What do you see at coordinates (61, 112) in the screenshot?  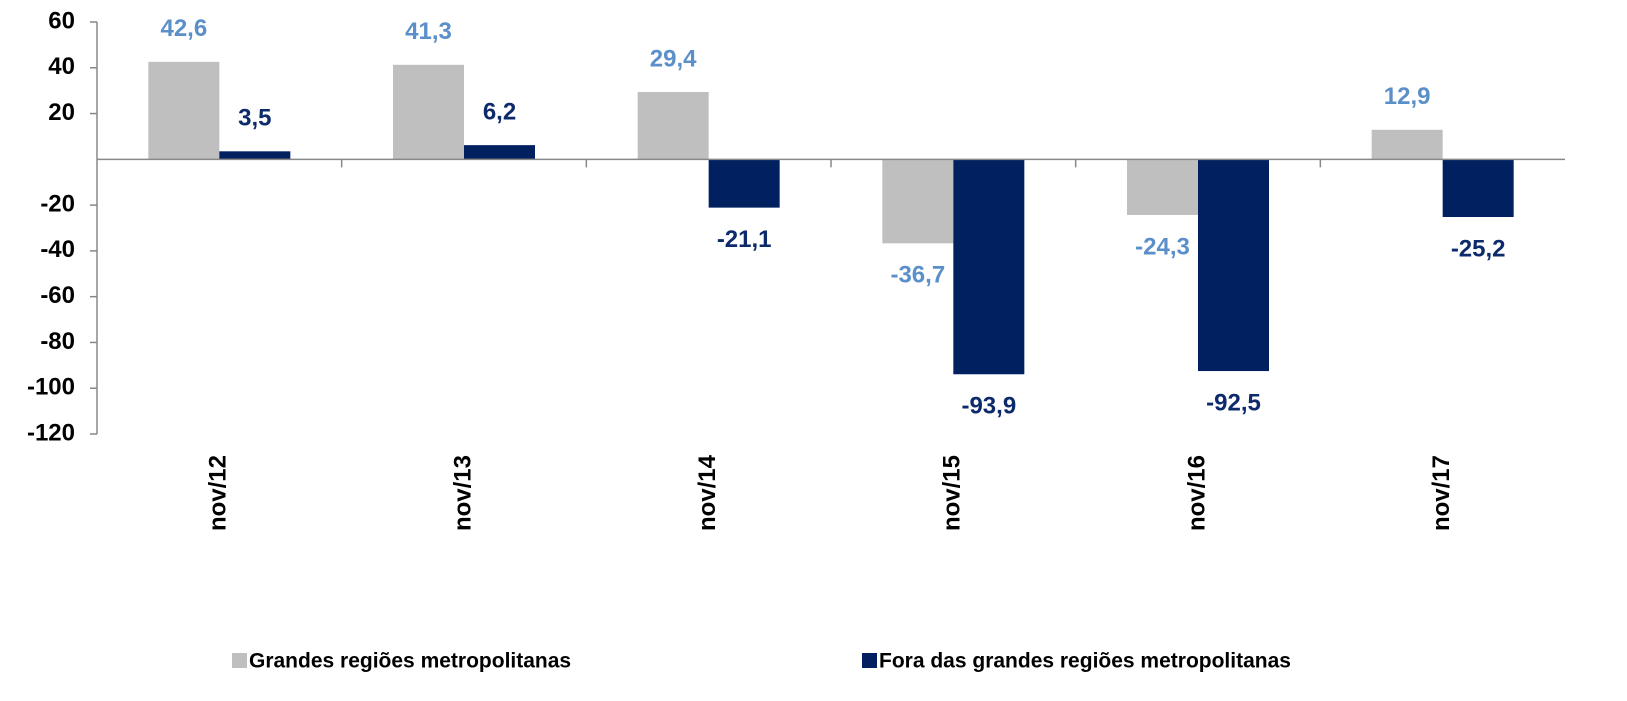 I see `y-tick-label: 20` at bounding box center [61, 112].